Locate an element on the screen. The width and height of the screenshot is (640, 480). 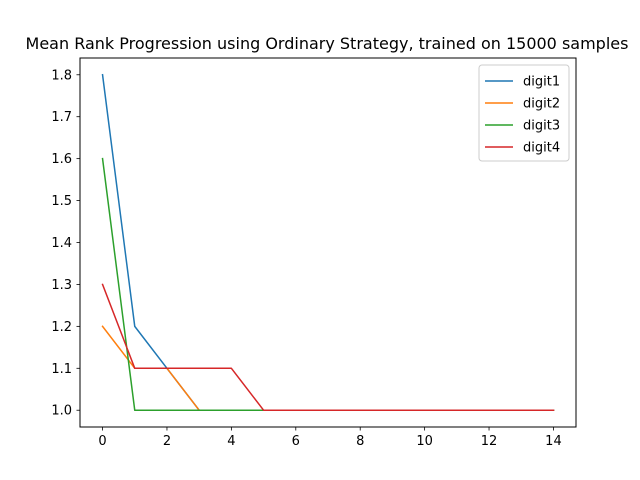
y-axis: 1.0 1.1 1.2 1.3 1.4 1.5 1.6 1.7 1.8 is located at coordinates (65, 243).